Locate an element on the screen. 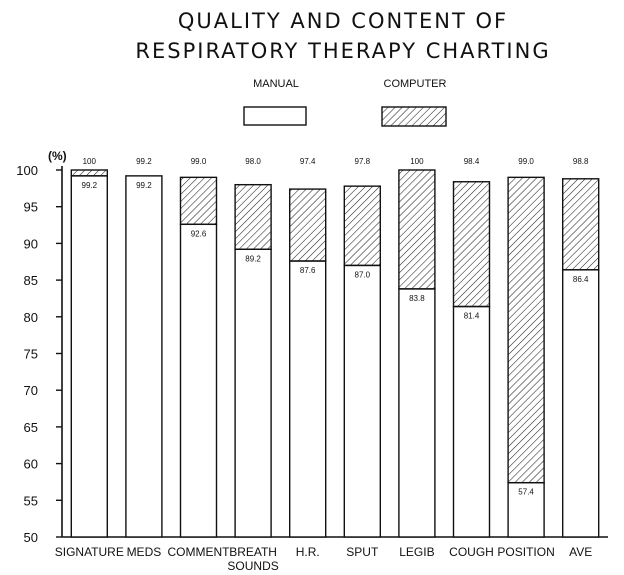 Image resolution: width=624 pixels, height=575 pixels. chart-title-line-1: QUALITY AND CONTENT OF is located at coordinates (343, 21).